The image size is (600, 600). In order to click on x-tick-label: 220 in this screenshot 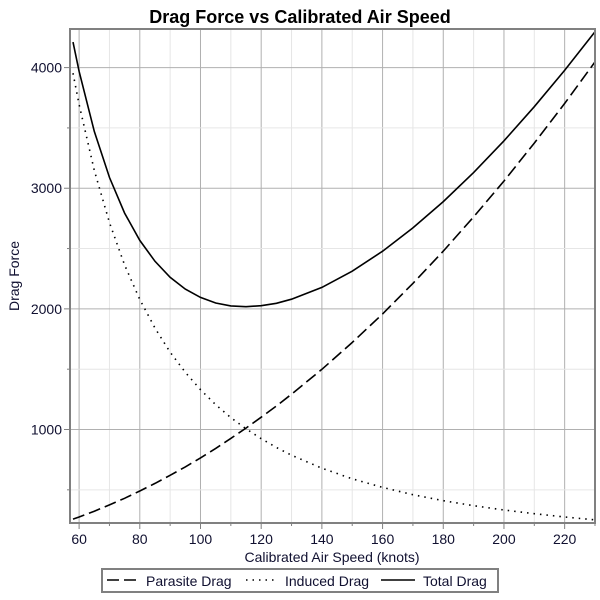, I will do `click(565, 539)`.